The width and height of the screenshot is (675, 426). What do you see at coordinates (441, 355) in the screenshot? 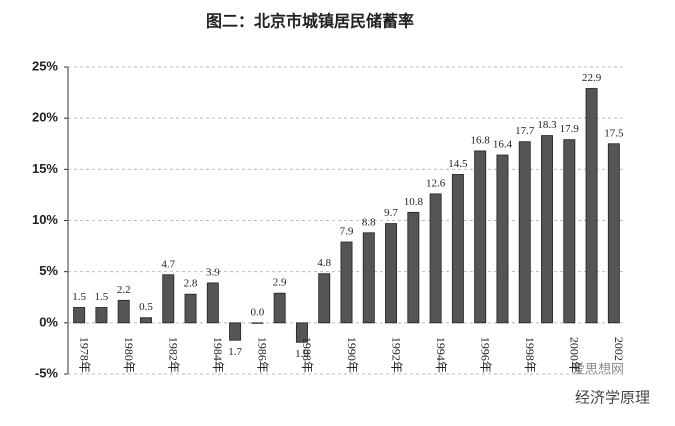
I see `x-tick-label: 1994年` at bounding box center [441, 355].